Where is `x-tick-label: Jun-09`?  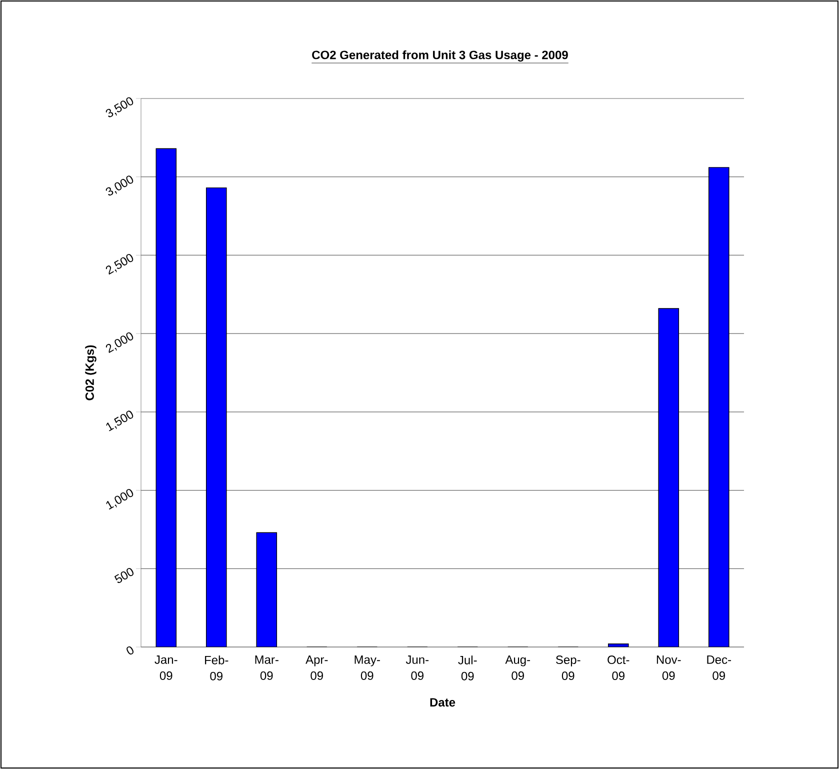 x-tick-label: Jun-09 is located at coordinates (417, 668).